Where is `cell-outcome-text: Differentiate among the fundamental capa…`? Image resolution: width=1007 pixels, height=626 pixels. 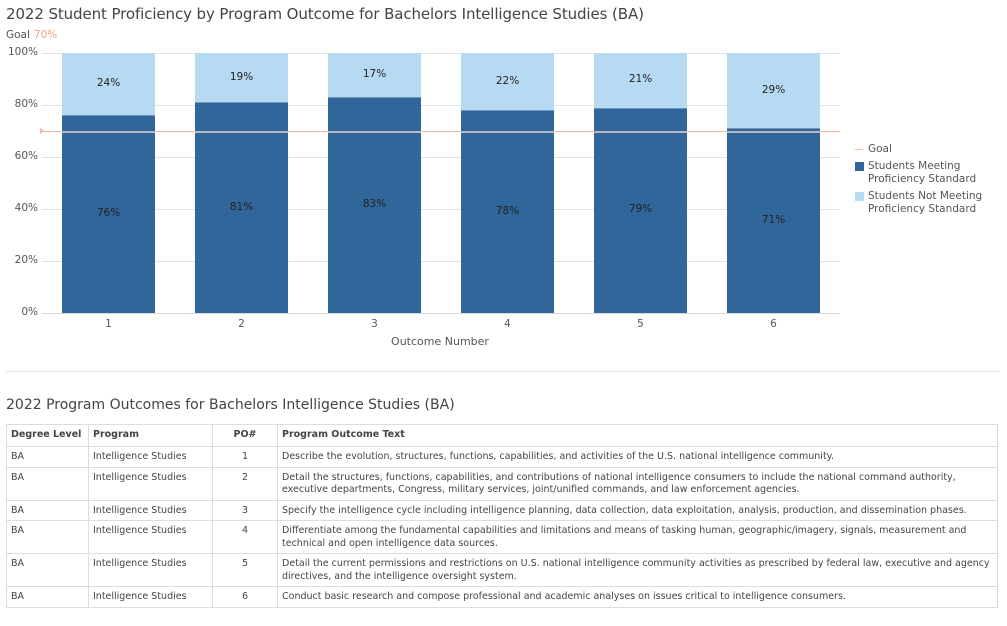 cell-outcome-text: Differentiate among the fundamental capa… is located at coordinates (637, 537).